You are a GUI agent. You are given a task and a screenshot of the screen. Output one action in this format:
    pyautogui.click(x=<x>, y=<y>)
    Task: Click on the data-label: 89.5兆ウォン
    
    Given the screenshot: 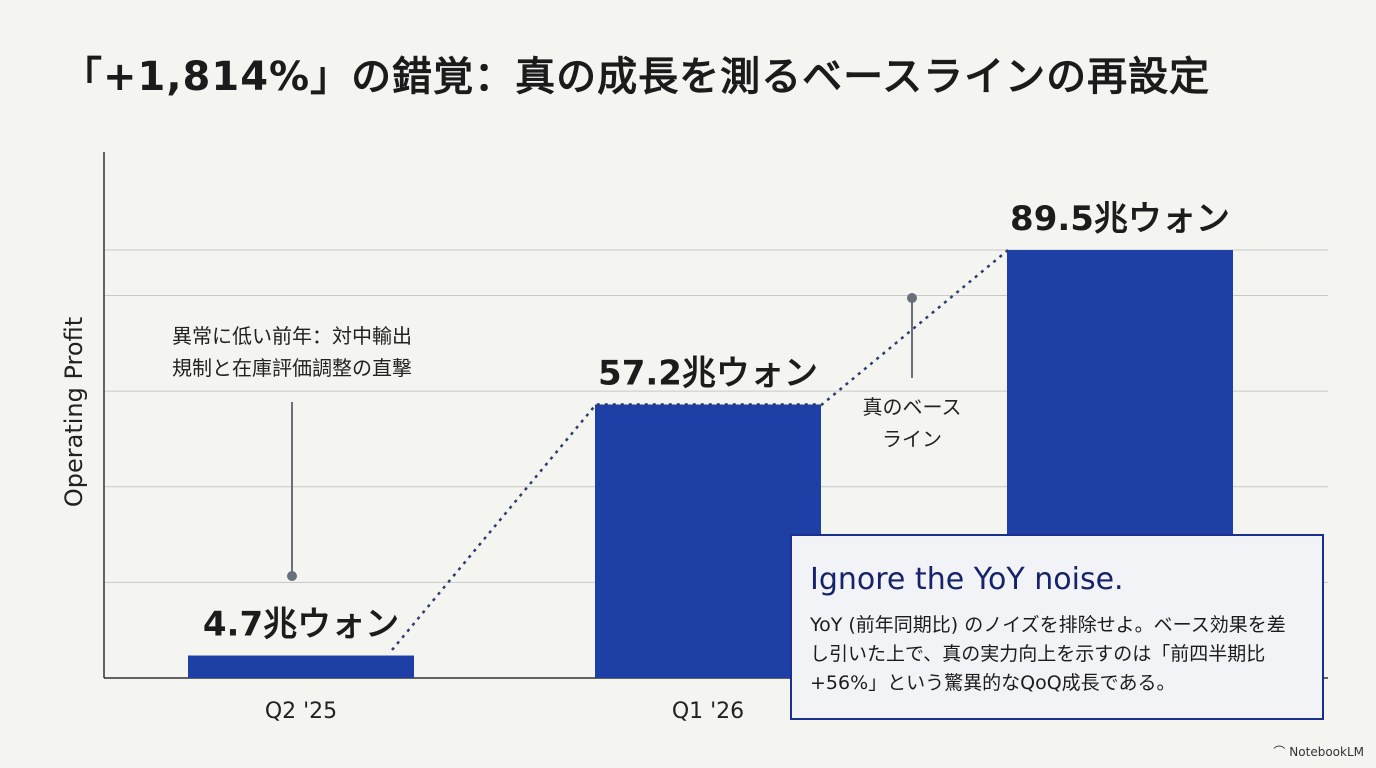 What is the action you would take?
    pyautogui.click(x=1120, y=219)
    